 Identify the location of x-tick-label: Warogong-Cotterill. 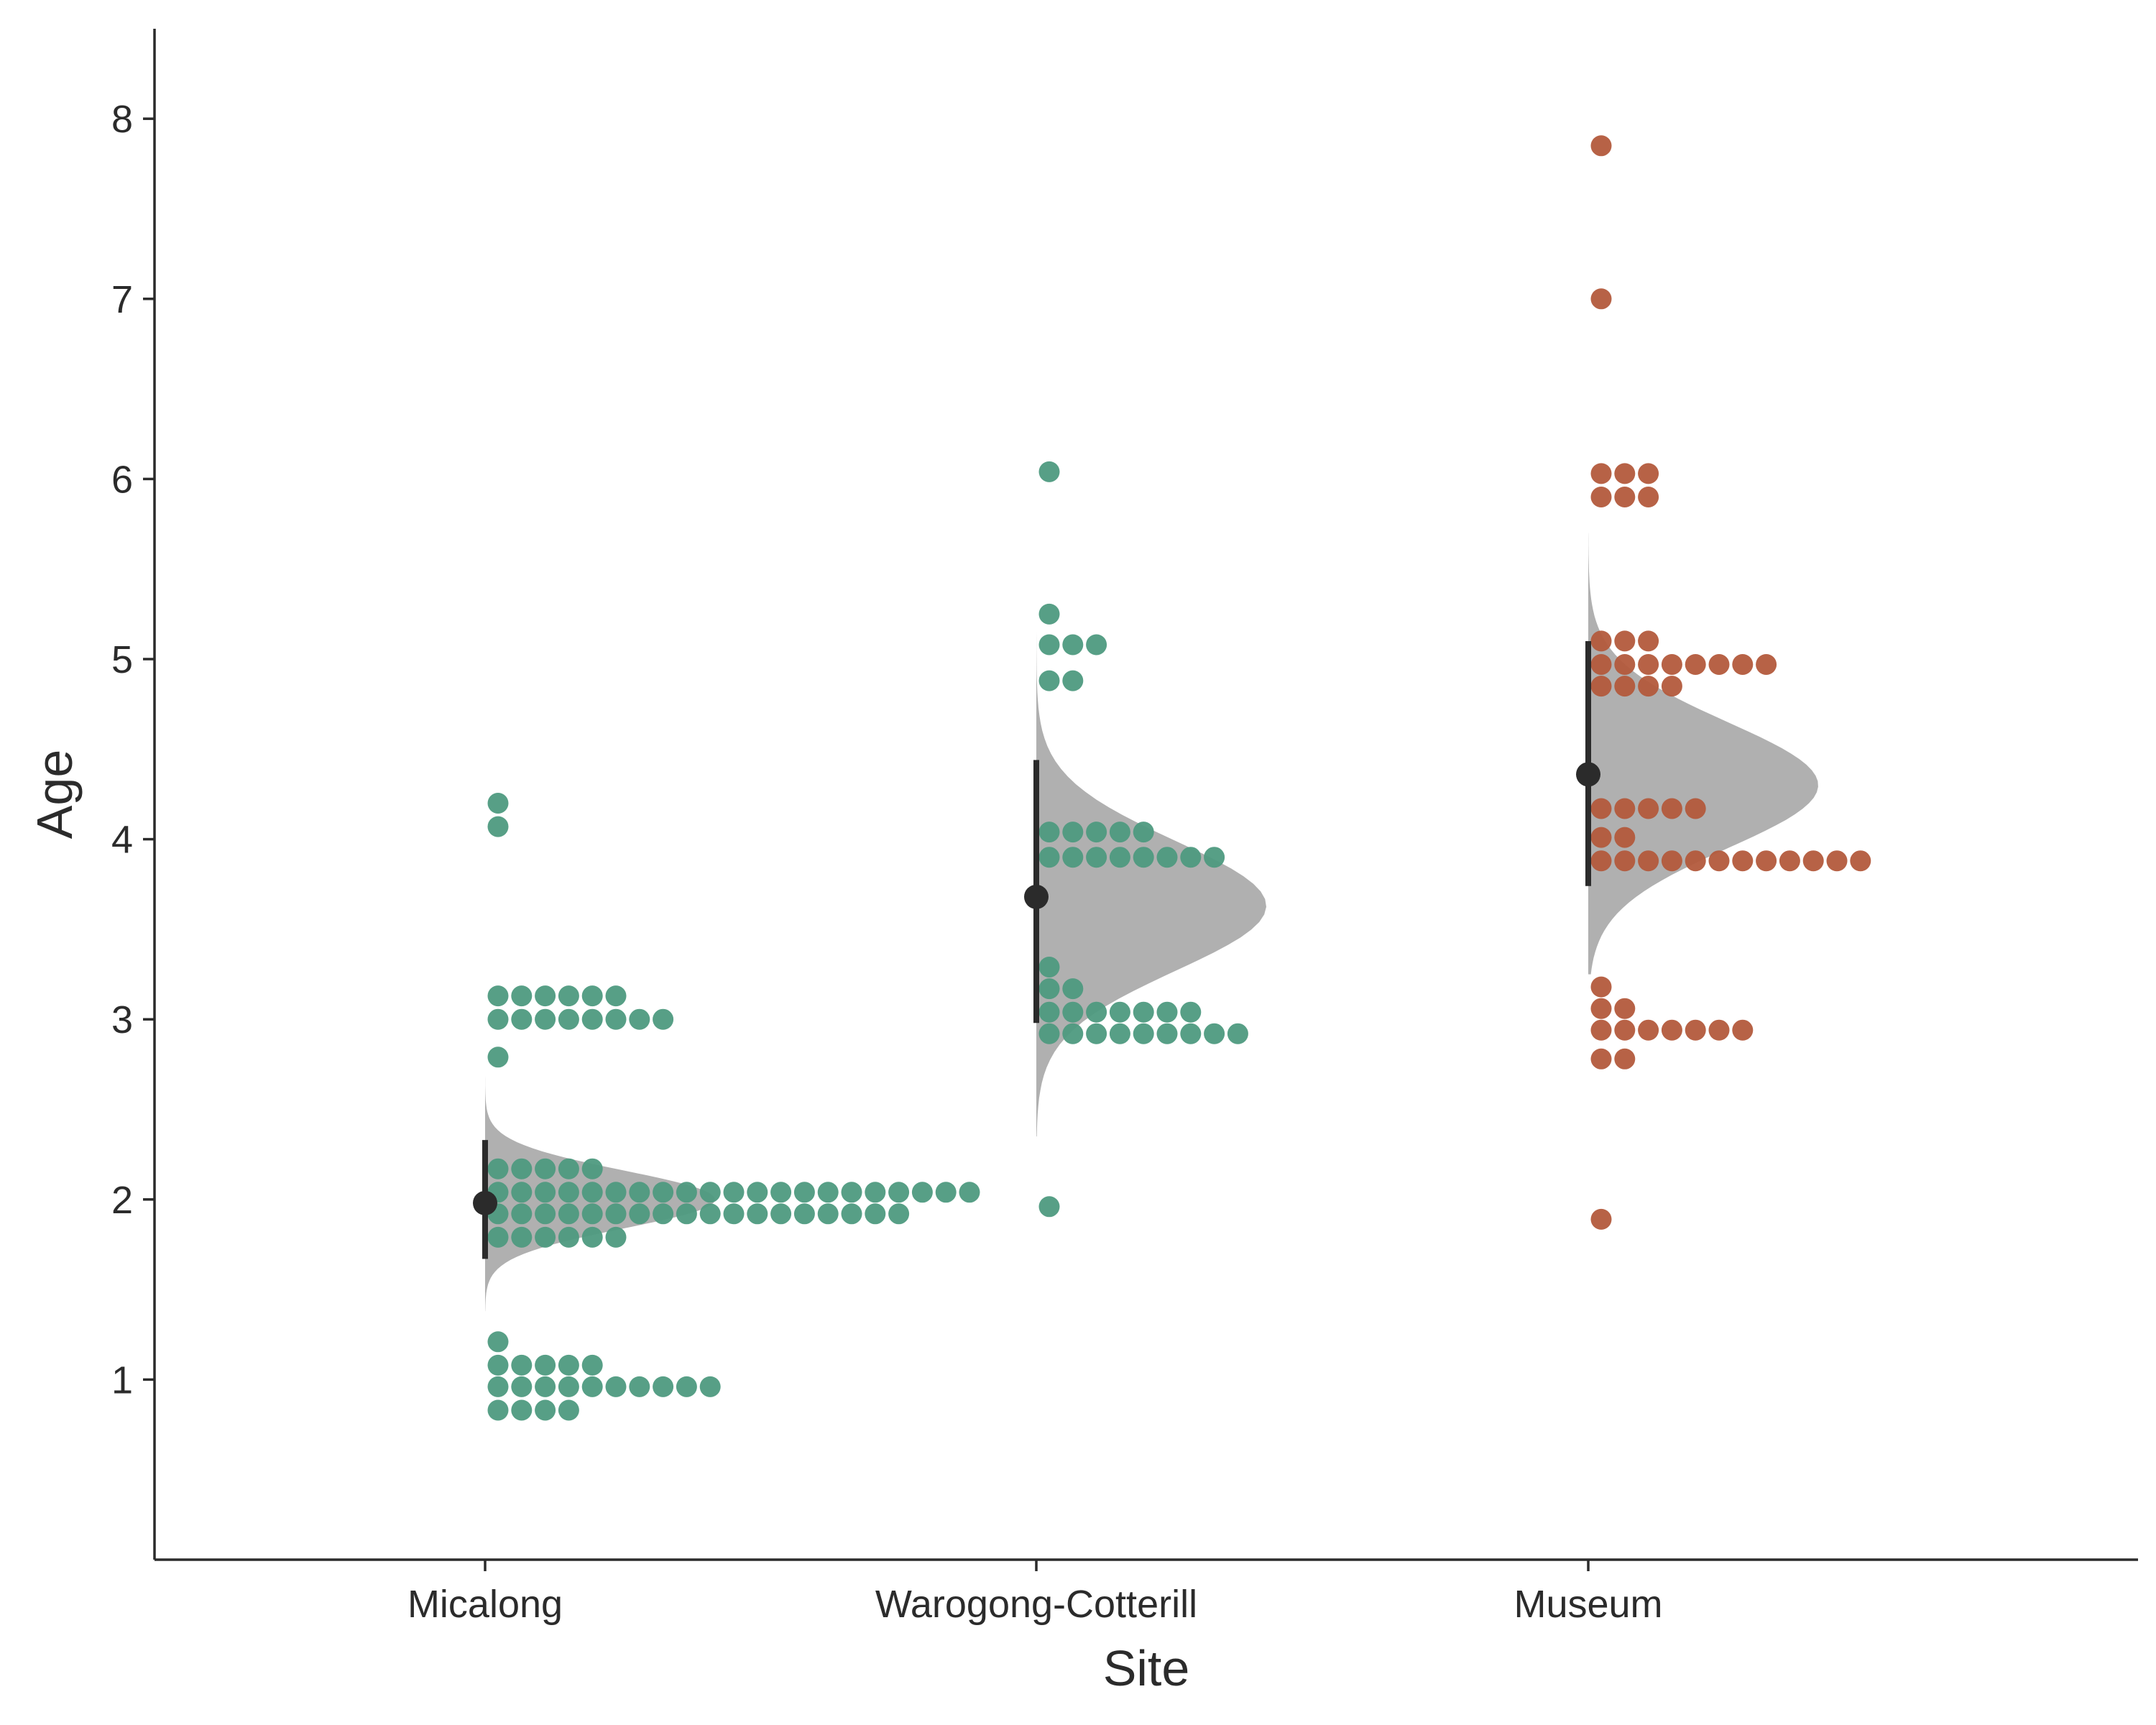
(1036, 1604).